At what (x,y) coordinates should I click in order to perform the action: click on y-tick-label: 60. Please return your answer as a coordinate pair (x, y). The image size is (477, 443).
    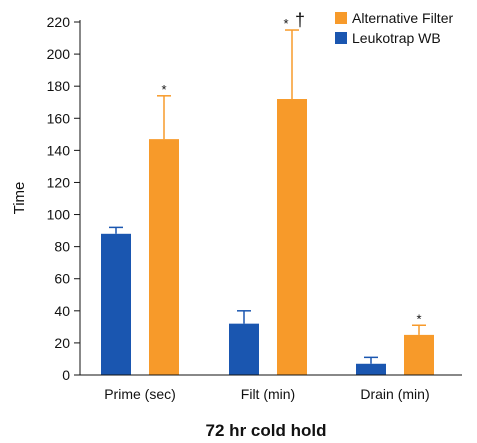
    Looking at the image, I should click on (62, 279).